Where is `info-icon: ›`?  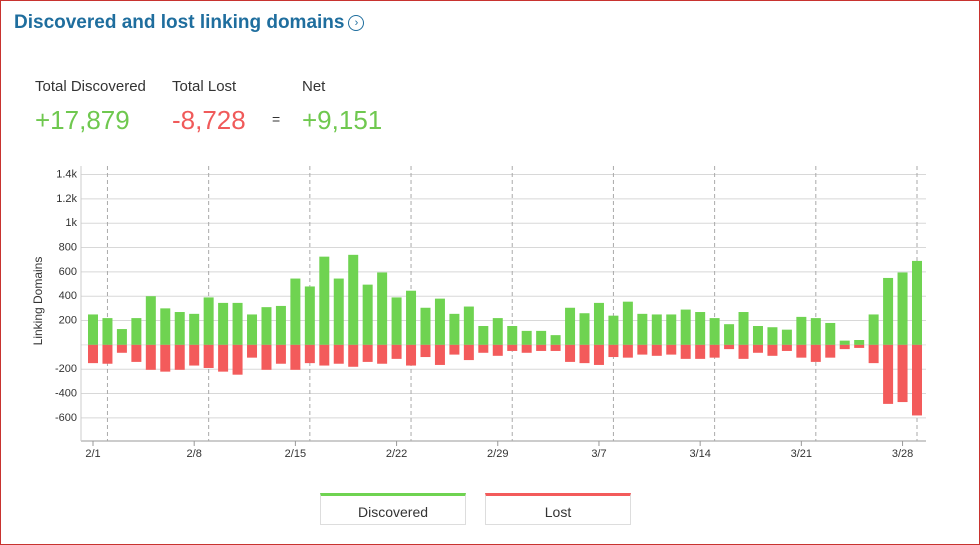
info-icon: › is located at coordinates (356, 23).